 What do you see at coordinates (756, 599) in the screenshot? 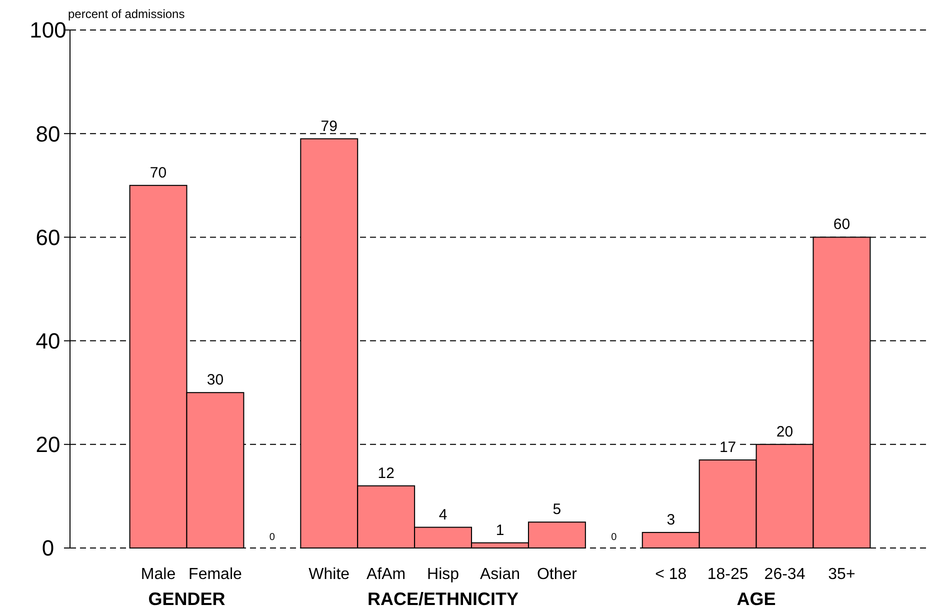
I see `text: AGE` at bounding box center [756, 599].